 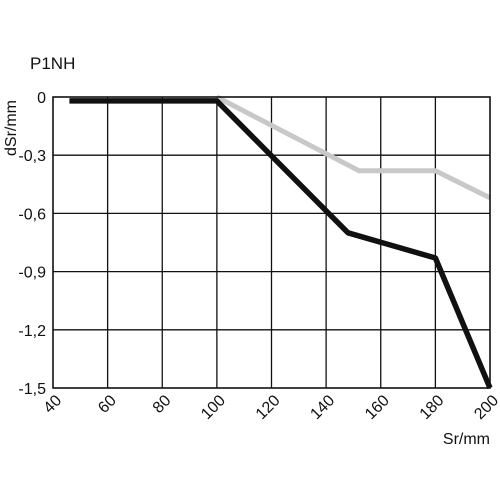 What do you see at coordinates (485, 407) in the screenshot?
I see `x-tick-label: 200` at bounding box center [485, 407].